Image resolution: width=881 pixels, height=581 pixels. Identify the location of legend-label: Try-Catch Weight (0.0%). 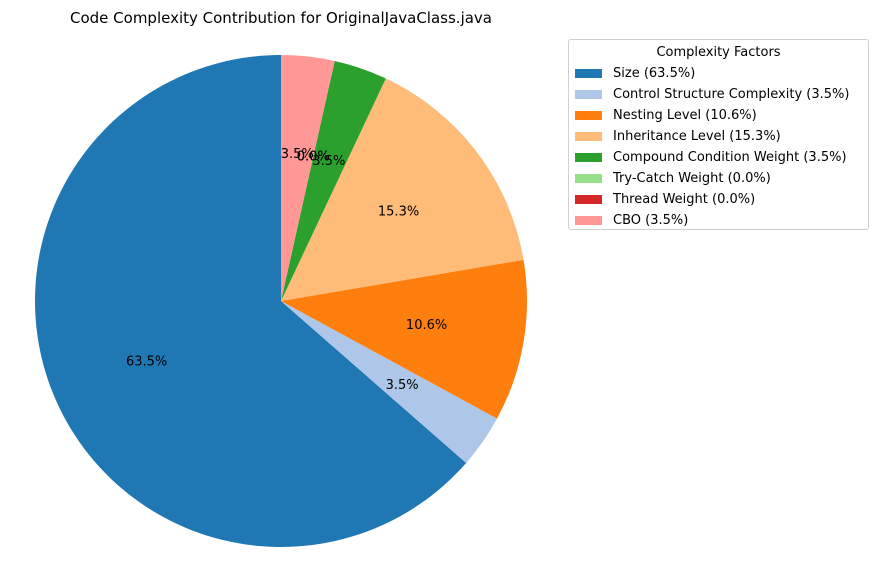
(692, 178).